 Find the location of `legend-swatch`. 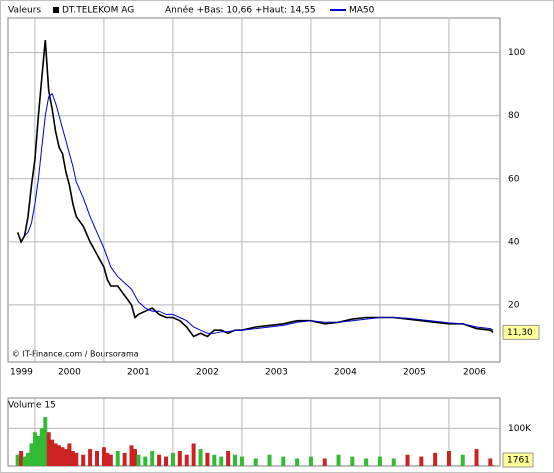

legend-swatch is located at coordinates (56, 10).